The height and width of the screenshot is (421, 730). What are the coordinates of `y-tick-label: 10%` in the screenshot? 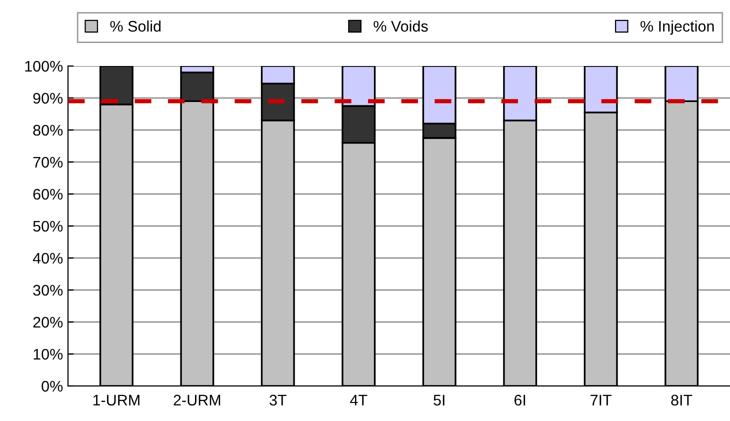 It's located at (48, 354).